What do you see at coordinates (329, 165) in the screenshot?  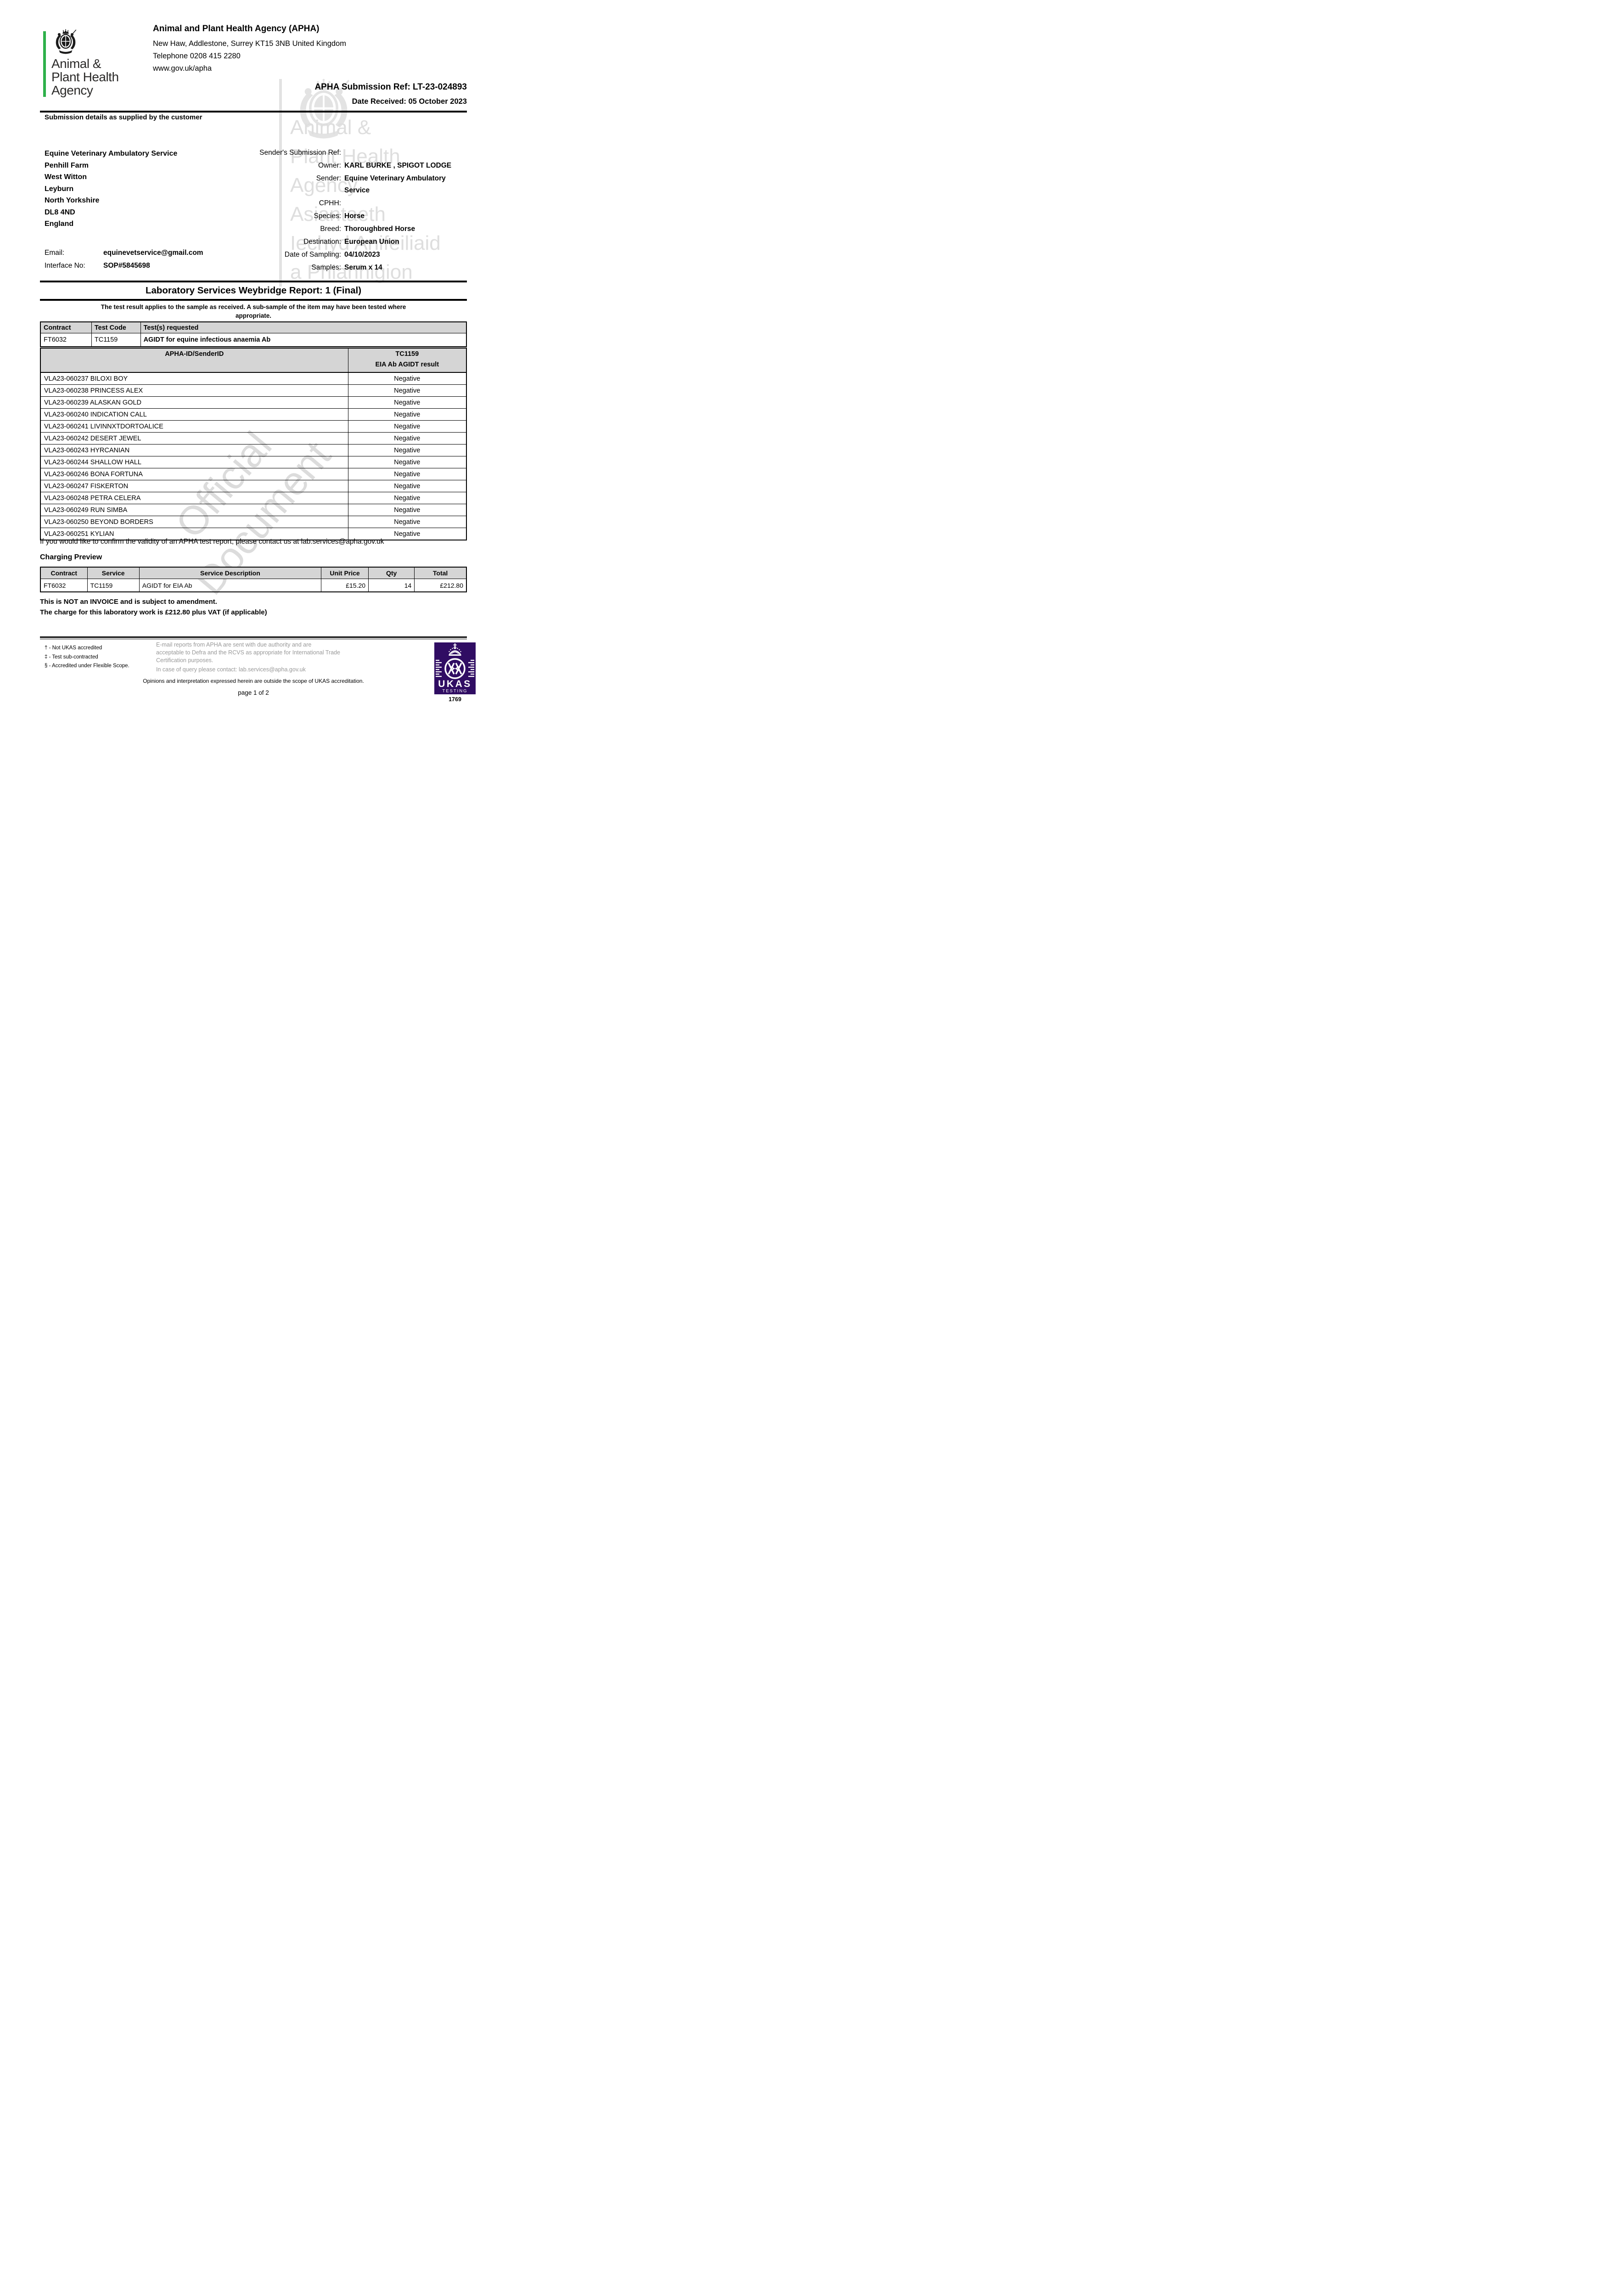 I see `field-label: Owner:` at bounding box center [329, 165].